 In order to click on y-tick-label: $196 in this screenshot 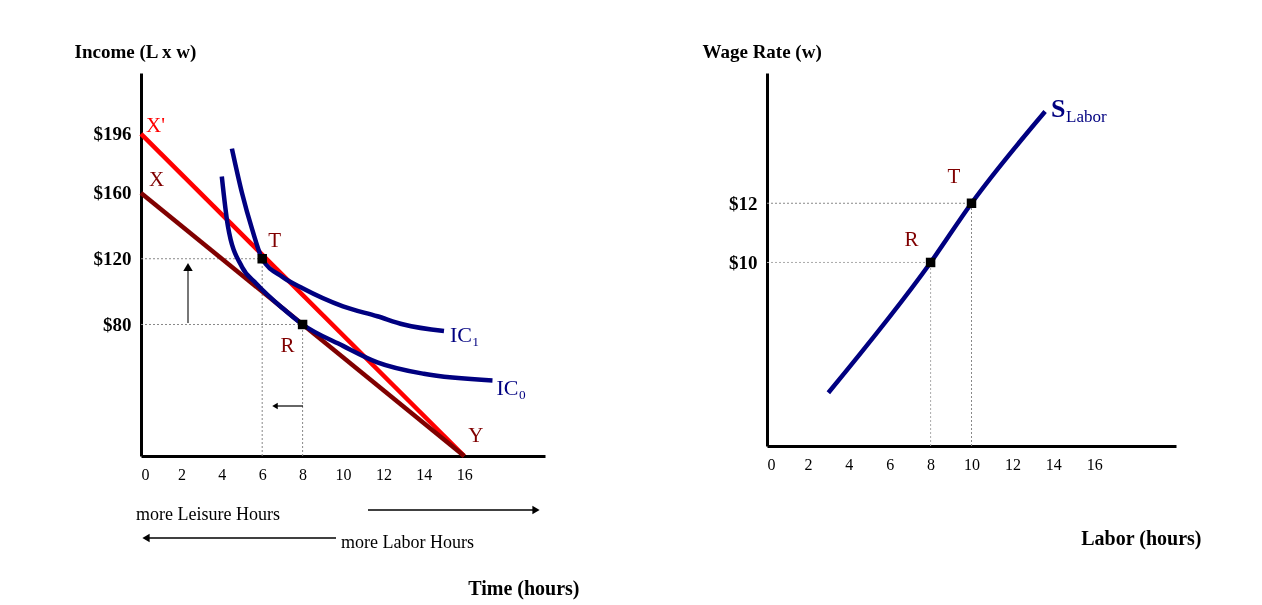, I will do `click(112, 134)`.